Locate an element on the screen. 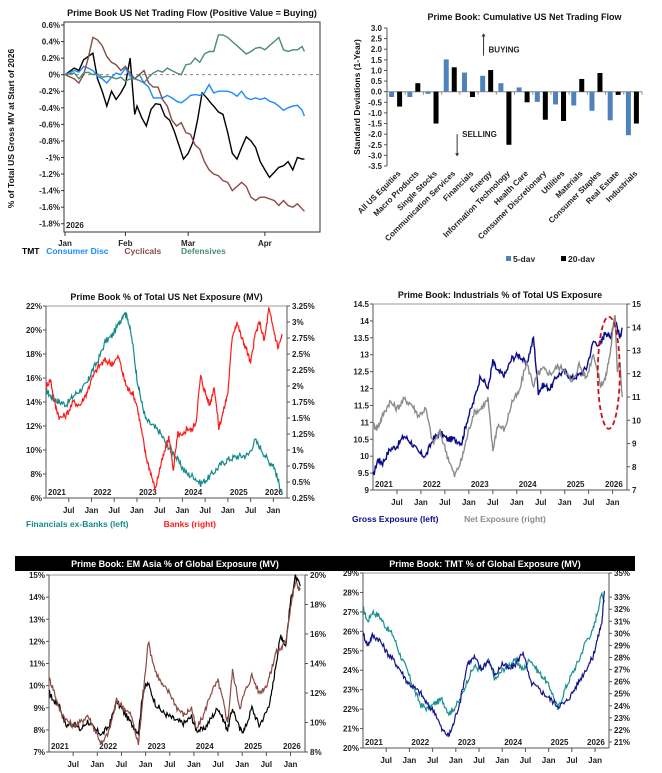 This screenshot has height=773, width=662. y-right-tick-label: 3% is located at coordinates (298, 322).